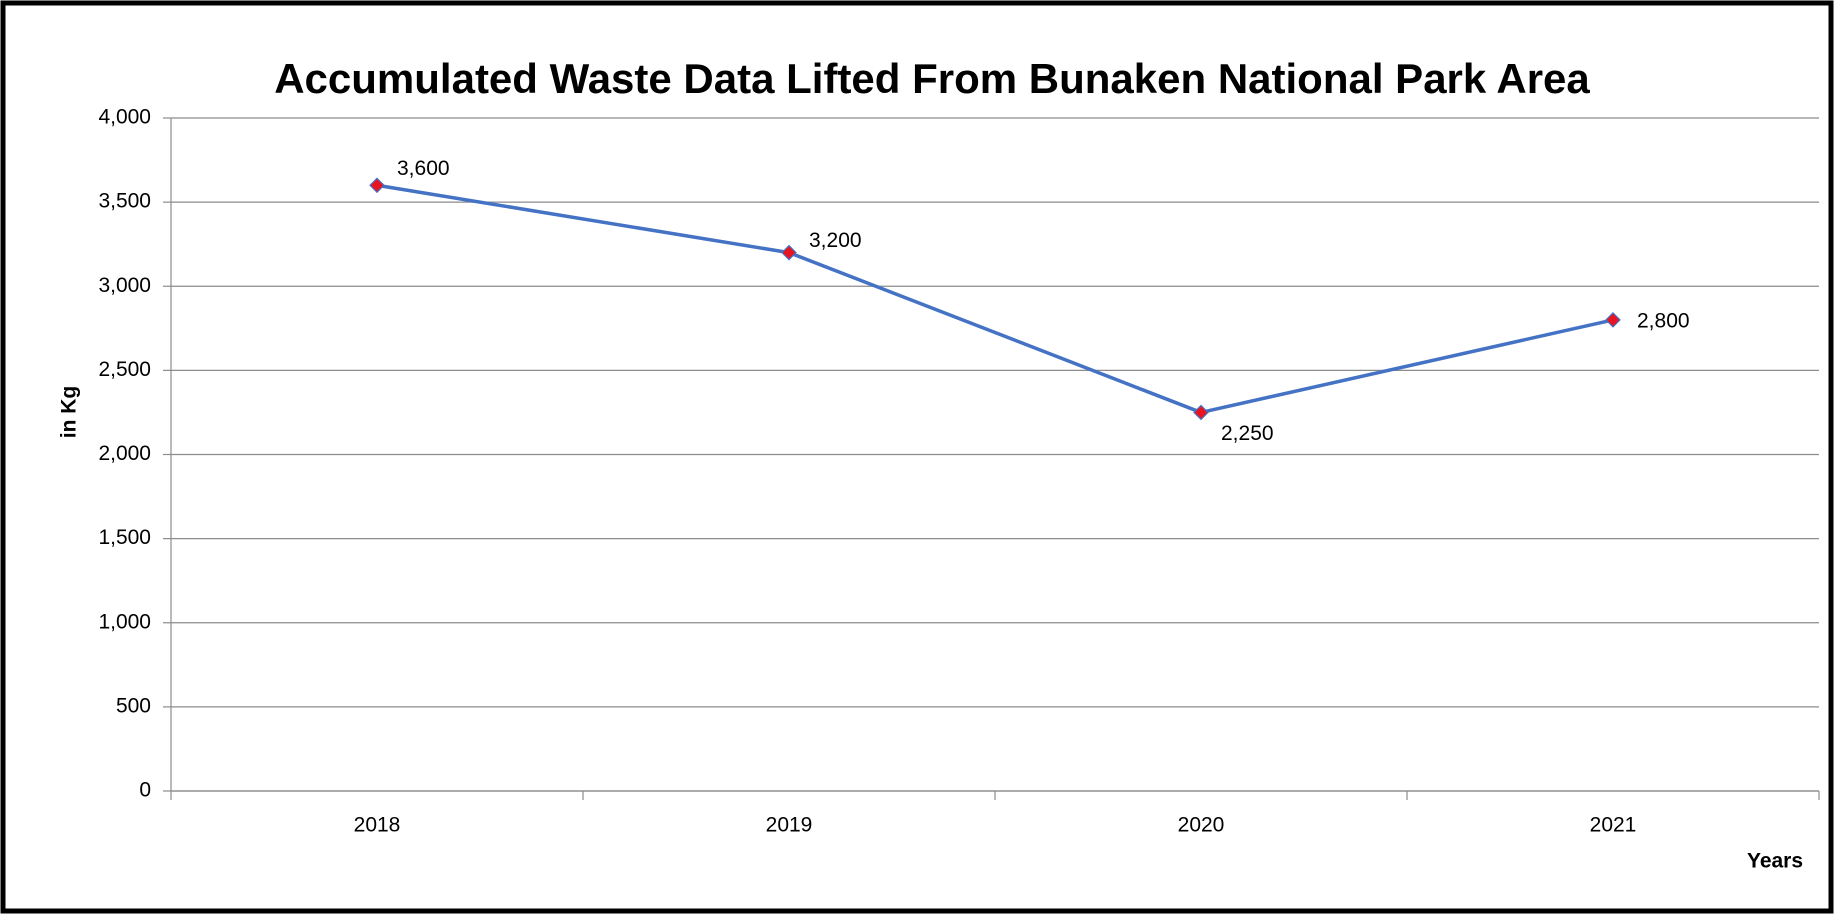 The image size is (1834, 914). What do you see at coordinates (124, 453) in the screenshot?
I see `y-tick-label: 2,000` at bounding box center [124, 453].